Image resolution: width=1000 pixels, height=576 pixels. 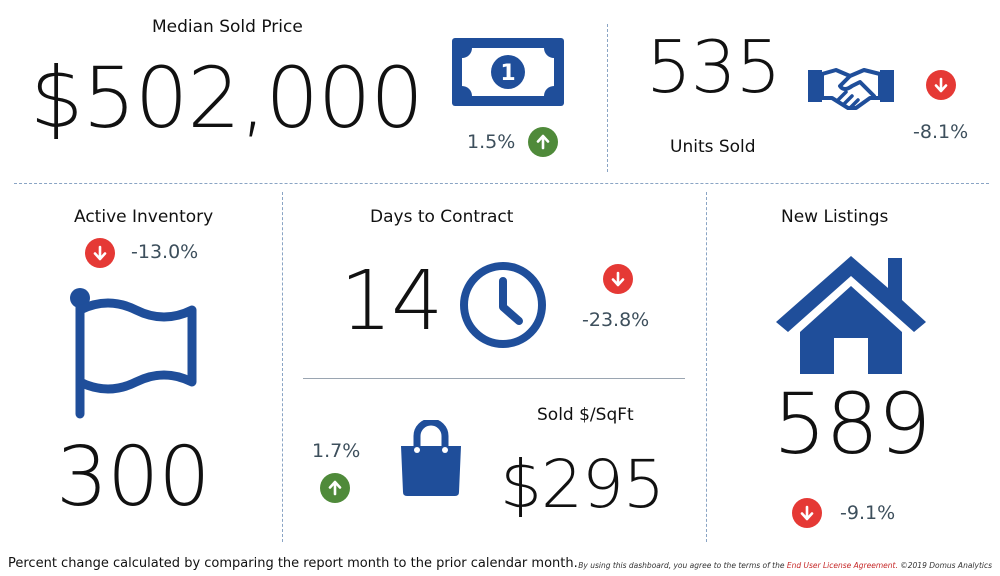 I want to click on vertical-divider-right, so click(x=706, y=367).